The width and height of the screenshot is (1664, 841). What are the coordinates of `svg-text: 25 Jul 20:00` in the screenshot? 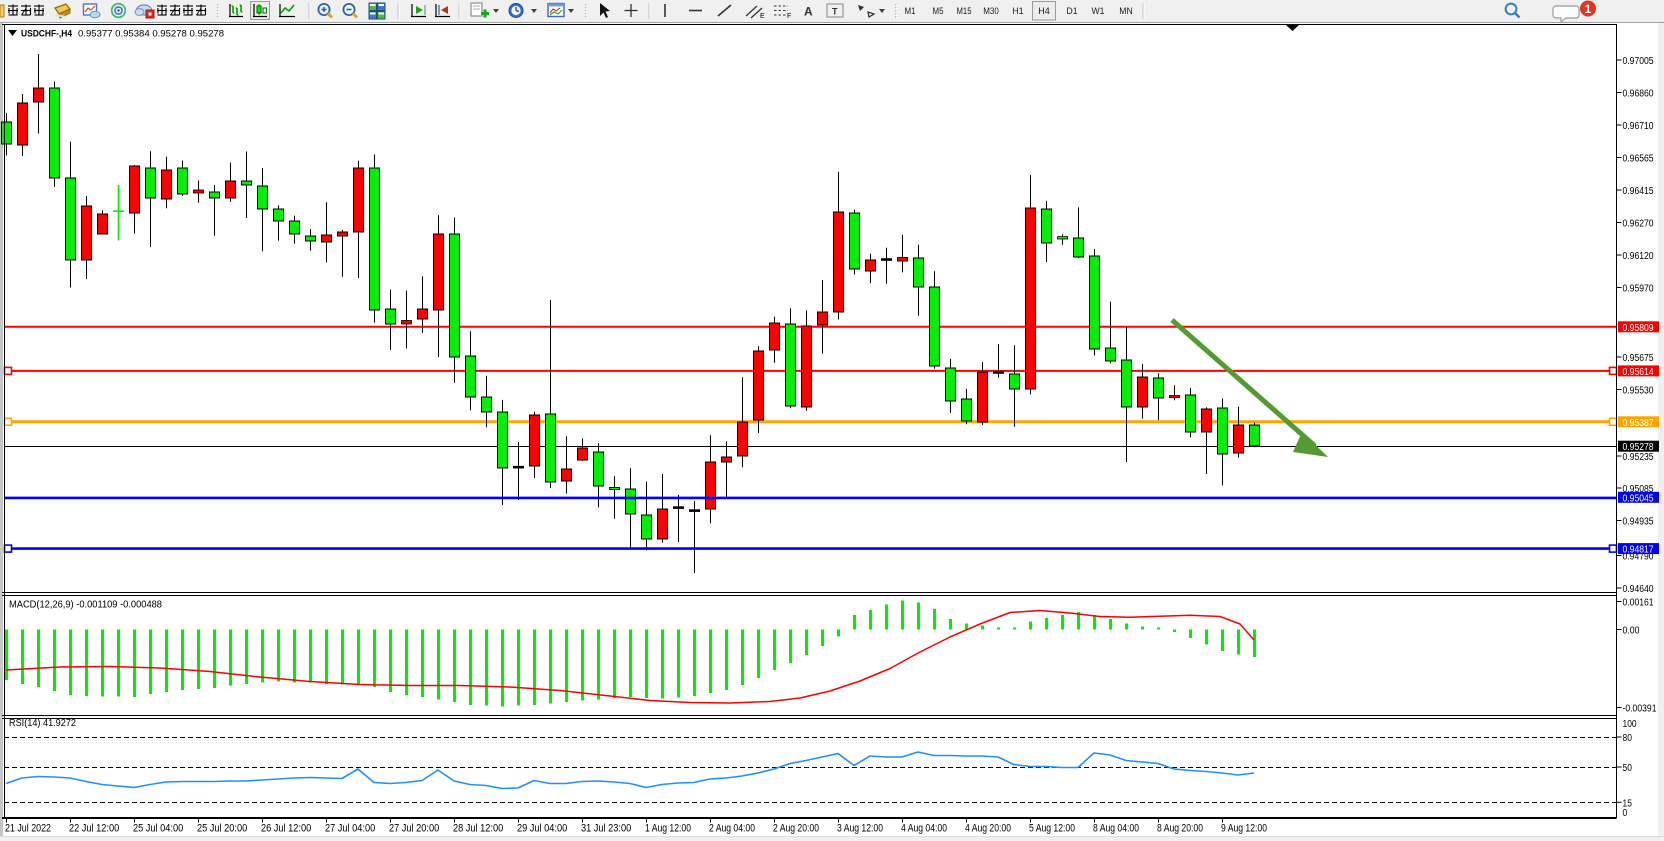 It's located at (222, 829).